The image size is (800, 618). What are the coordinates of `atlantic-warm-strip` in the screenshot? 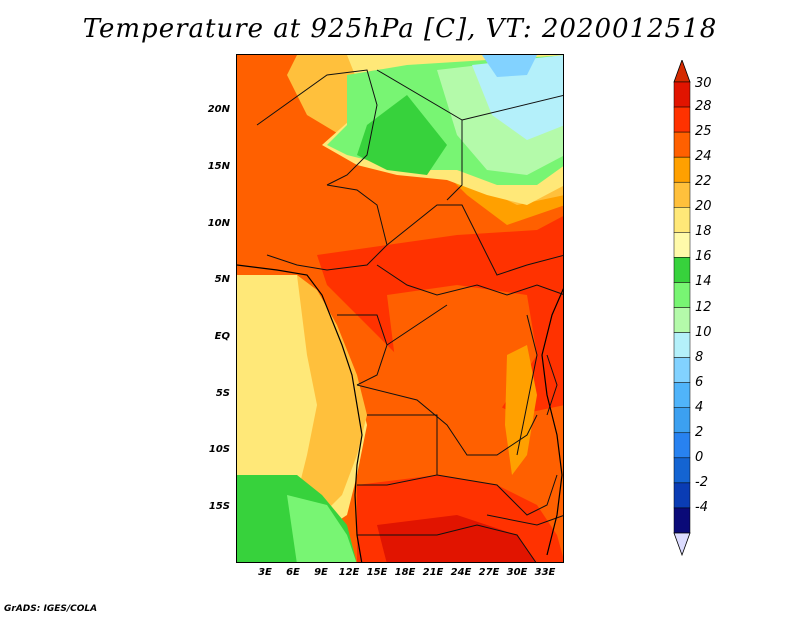 It's located at (332, 395).